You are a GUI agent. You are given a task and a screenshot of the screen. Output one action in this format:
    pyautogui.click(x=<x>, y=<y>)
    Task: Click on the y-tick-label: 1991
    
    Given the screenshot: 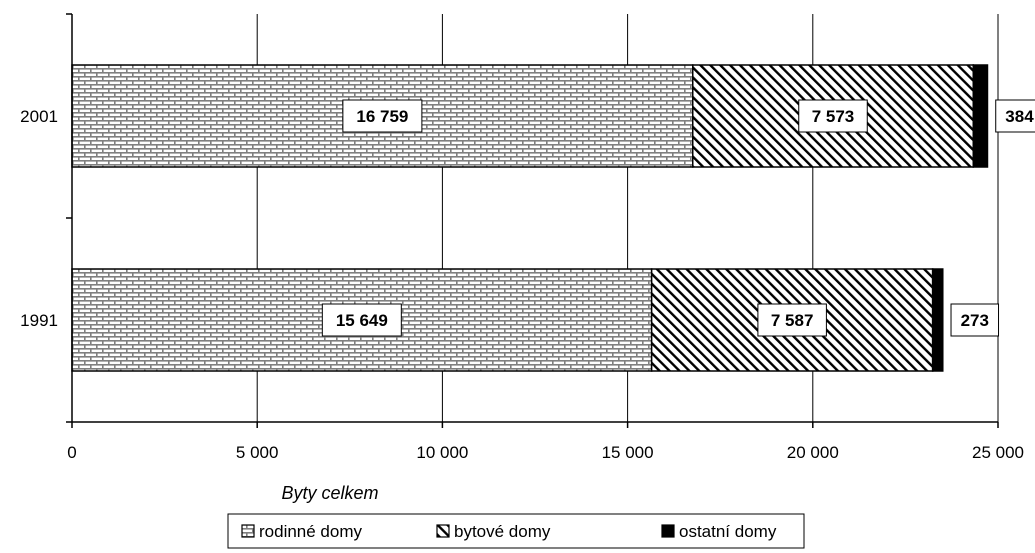 What is the action you would take?
    pyautogui.click(x=39, y=320)
    